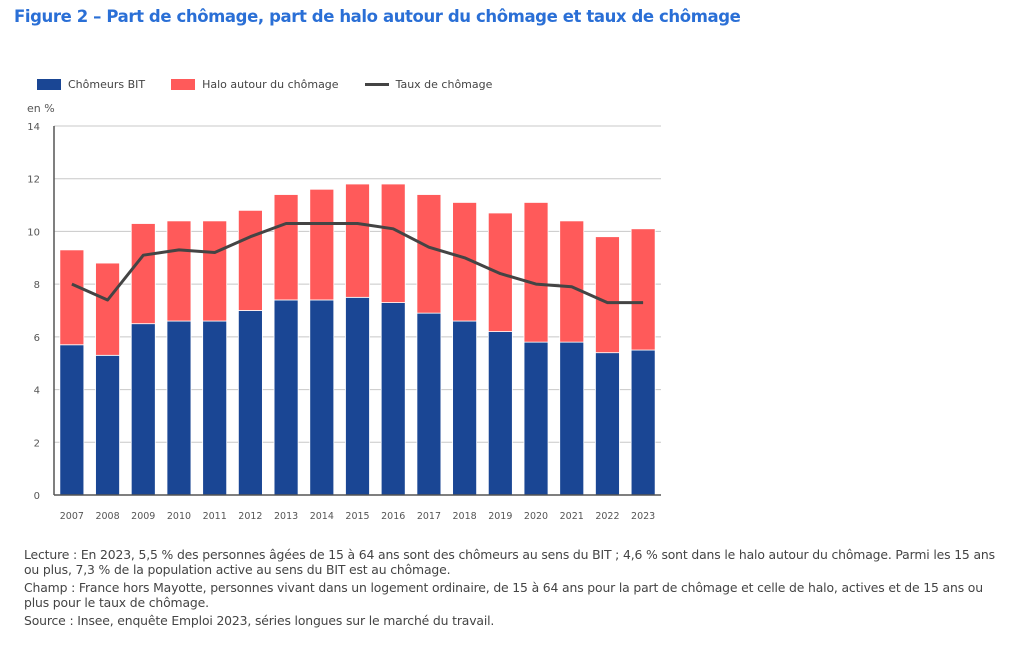 The height and width of the screenshot is (651, 1024). Describe the element at coordinates (536, 516) in the screenshot. I see `x-tick-label: 2020` at that location.